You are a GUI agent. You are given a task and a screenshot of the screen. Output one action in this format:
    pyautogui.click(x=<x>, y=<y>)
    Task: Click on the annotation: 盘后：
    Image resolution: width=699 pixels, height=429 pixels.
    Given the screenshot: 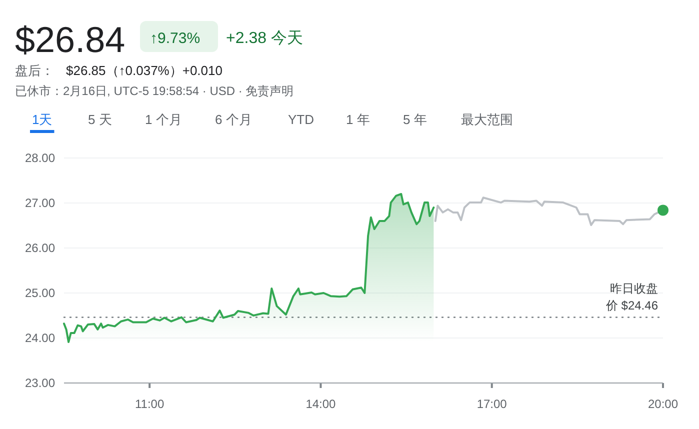 What is the action you would take?
    pyautogui.click(x=34, y=70)
    